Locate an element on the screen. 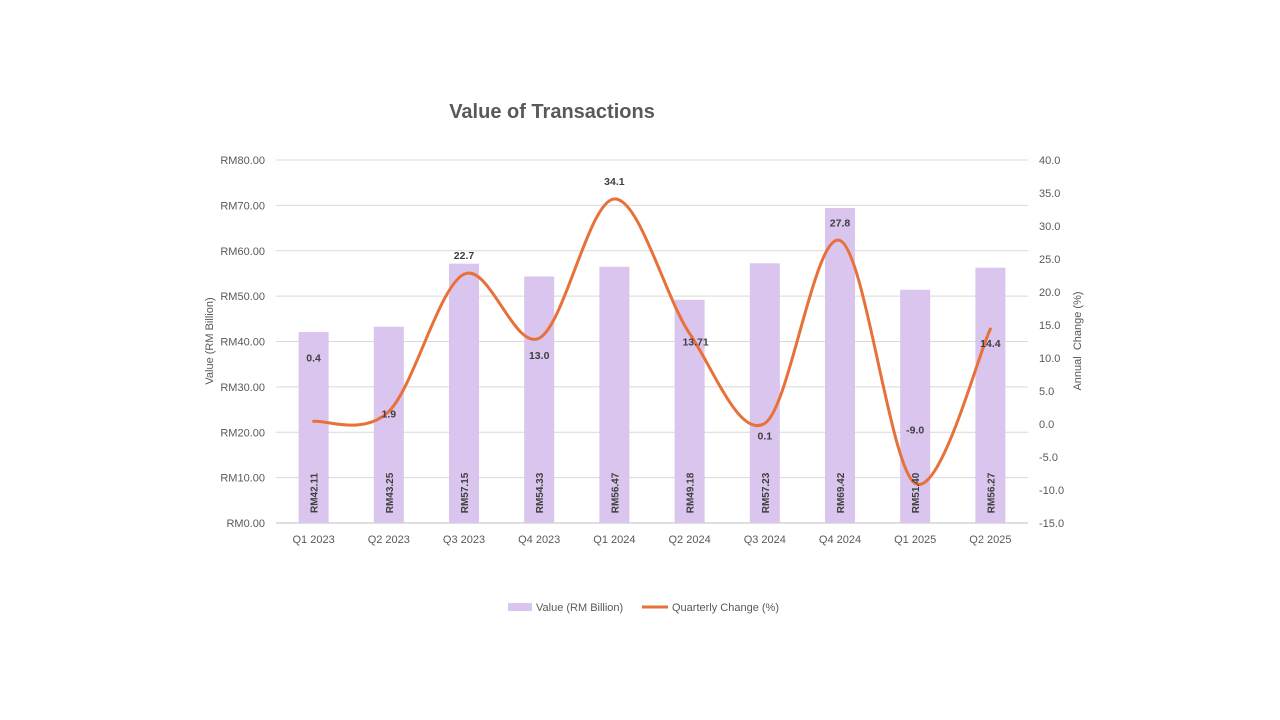  line-data-label: 0.4 is located at coordinates (313, 358).